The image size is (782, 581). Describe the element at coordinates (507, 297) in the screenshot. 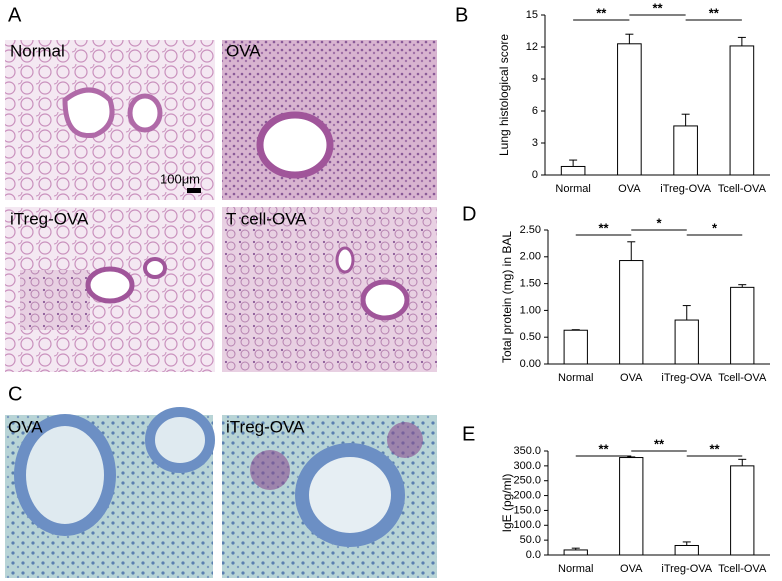

I see `y-axis-label: Total protein (mg) in BAL` at that location.